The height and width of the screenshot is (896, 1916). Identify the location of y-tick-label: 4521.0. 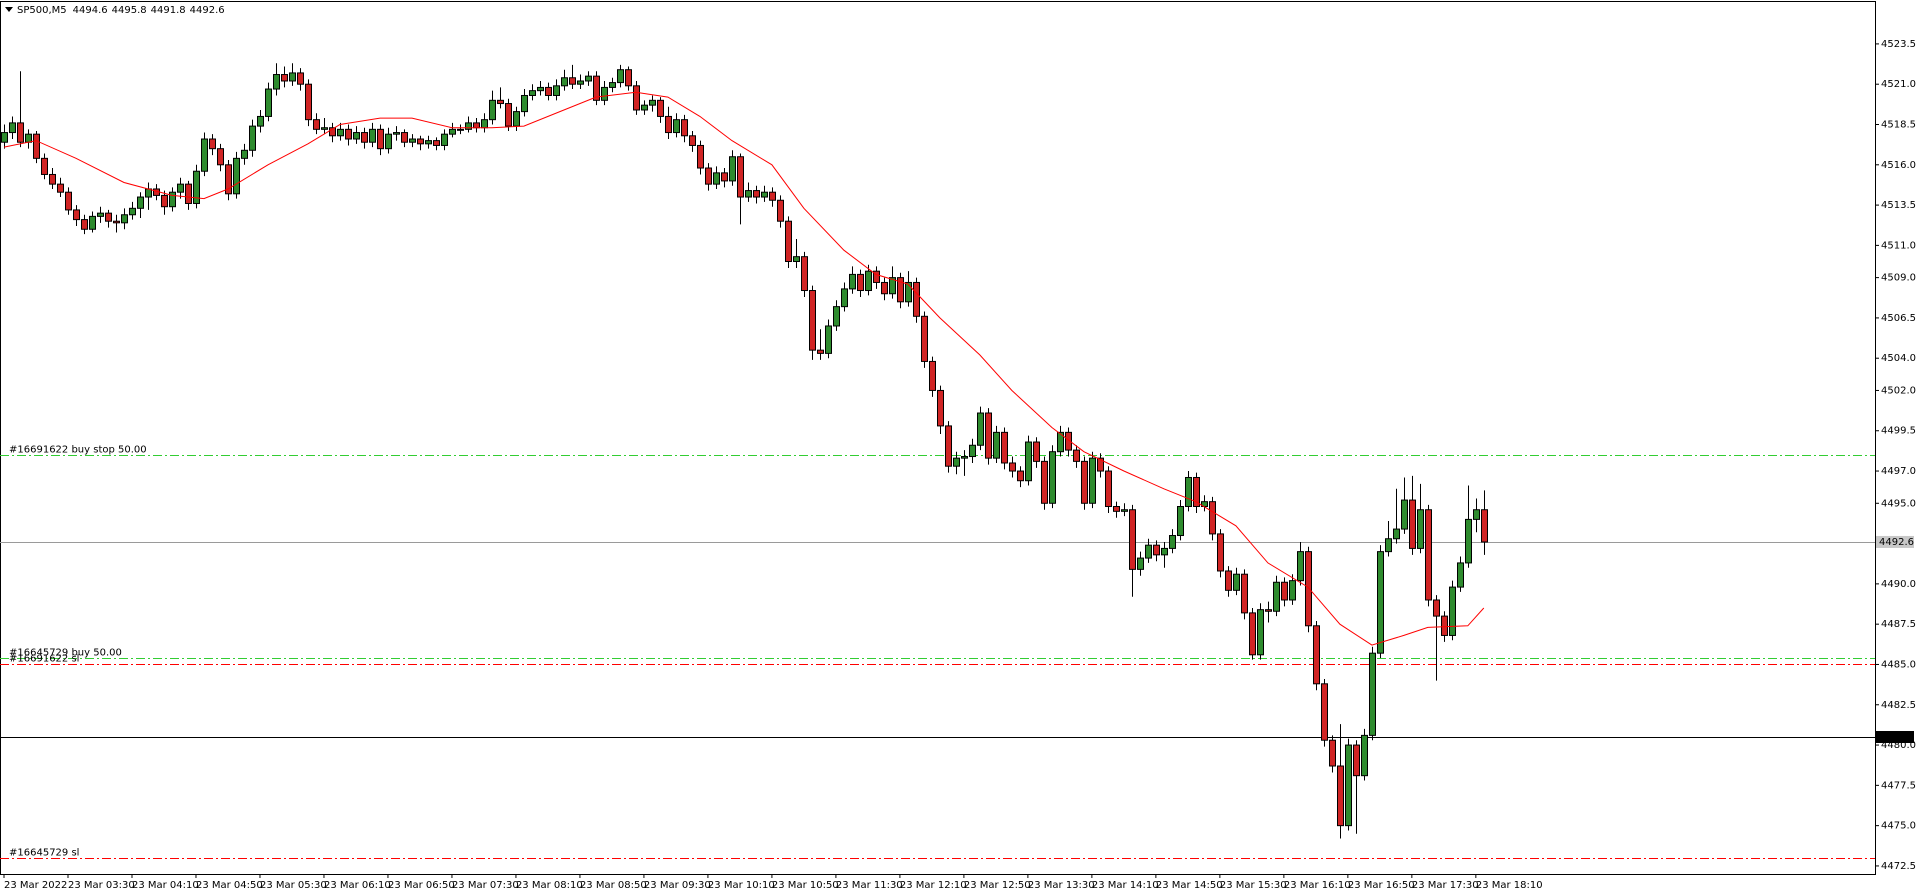
(1898, 84).